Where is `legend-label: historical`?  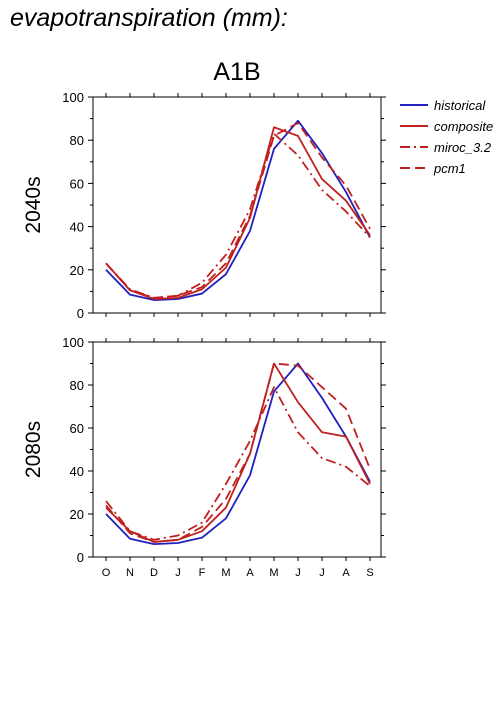 legend-label: historical is located at coordinates (460, 105).